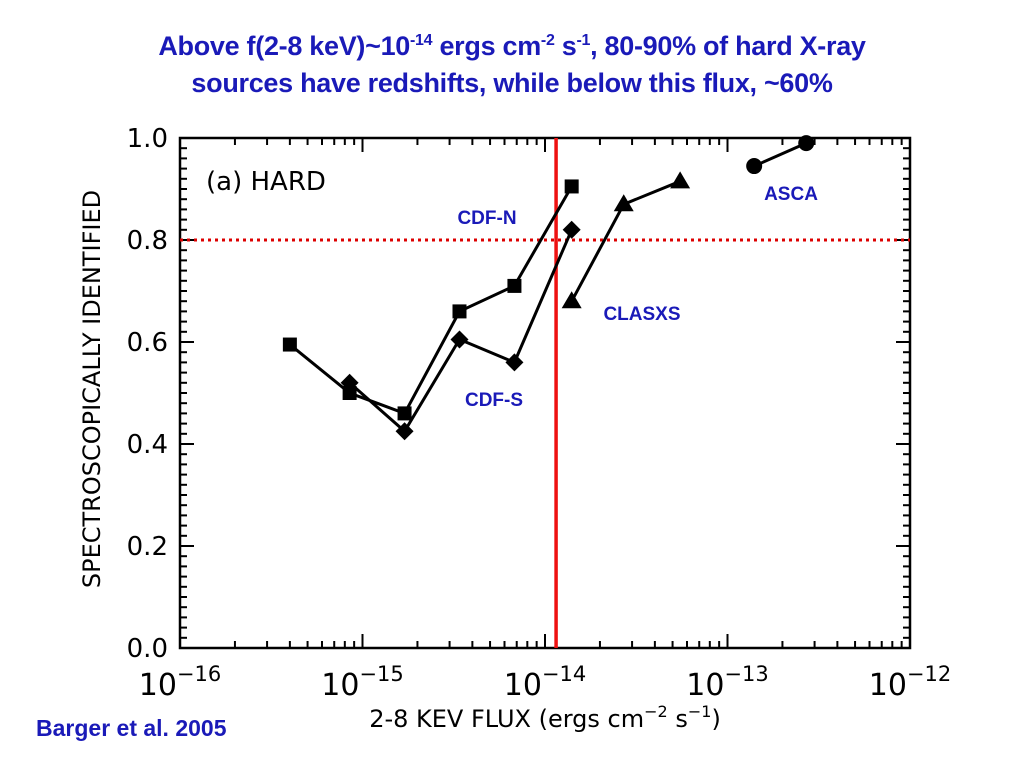 The width and height of the screenshot is (1024, 768). What do you see at coordinates (362, 682) in the screenshot?
I see `x-tick-label: 10−15` at bounding box center [362, 682].